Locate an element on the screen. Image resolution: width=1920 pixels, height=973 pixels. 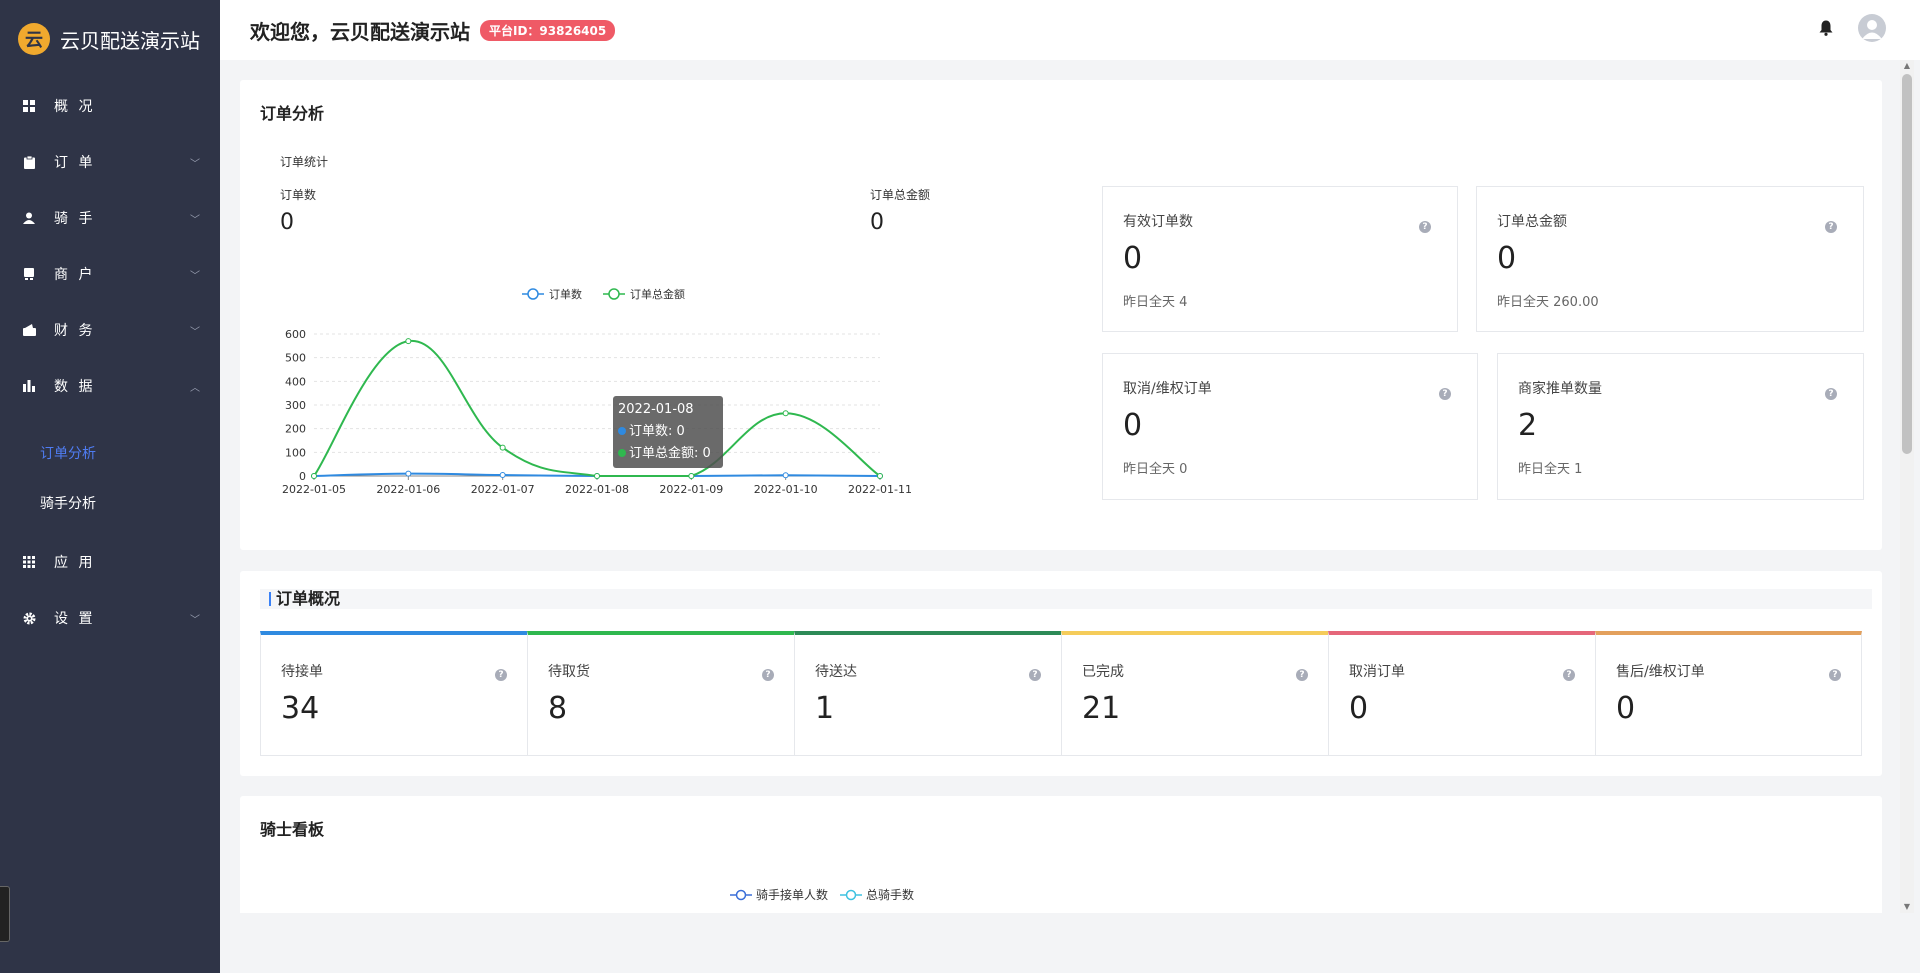
topbar: 欢迎您，云贝配送演示站 平台ID：93826405 is located at coordinates (1070, 30).